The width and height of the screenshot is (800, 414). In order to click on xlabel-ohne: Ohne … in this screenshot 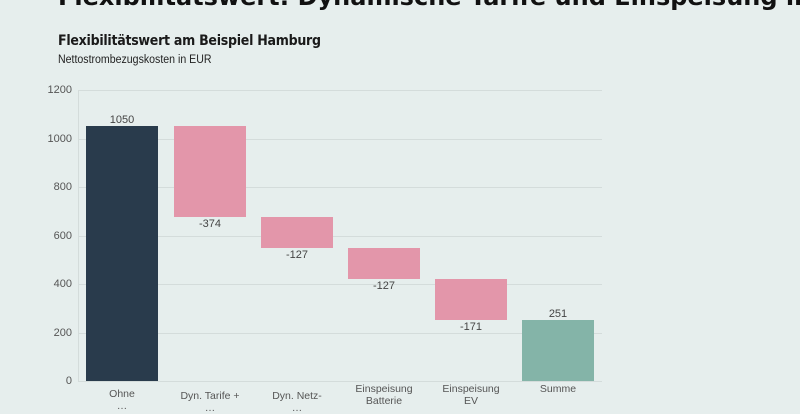, I will do `click(122, 400)`.